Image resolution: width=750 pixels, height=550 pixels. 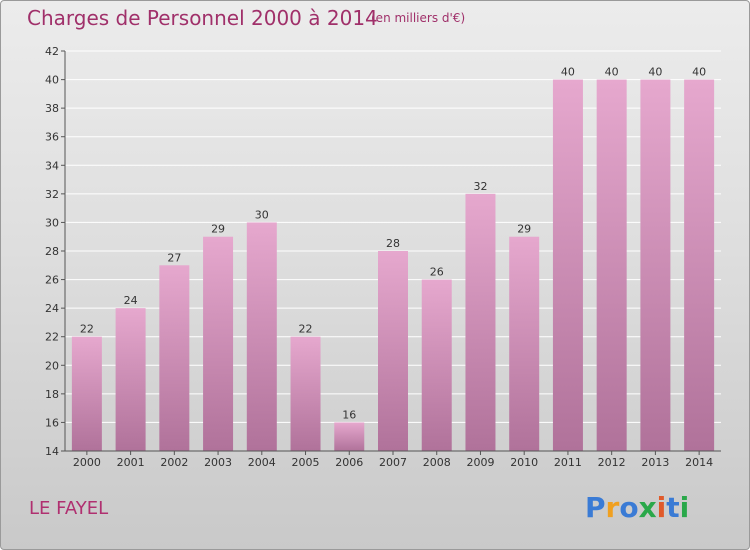 What do you see at coordinates (174, 257) in the screenshot?
I see `bar-value-label: 27` at bounding box center [174, 257].